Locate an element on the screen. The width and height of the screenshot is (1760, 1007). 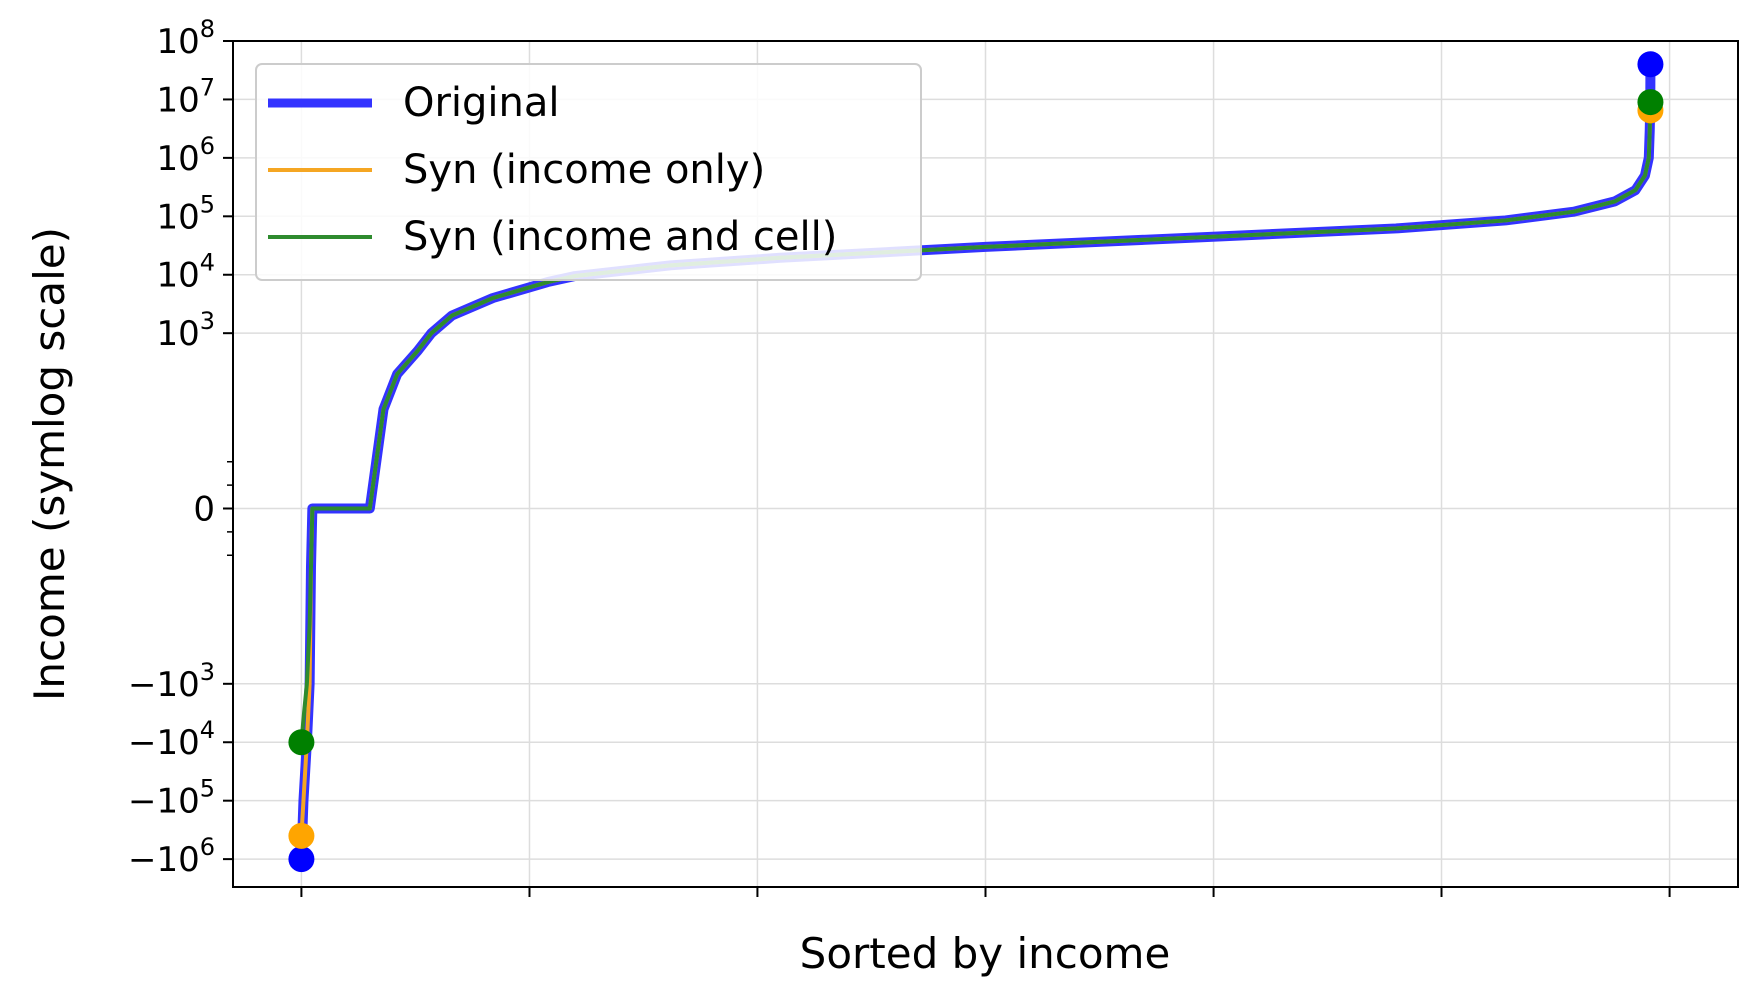
y-tick-label: −105 is located at coordinates (171, 798).